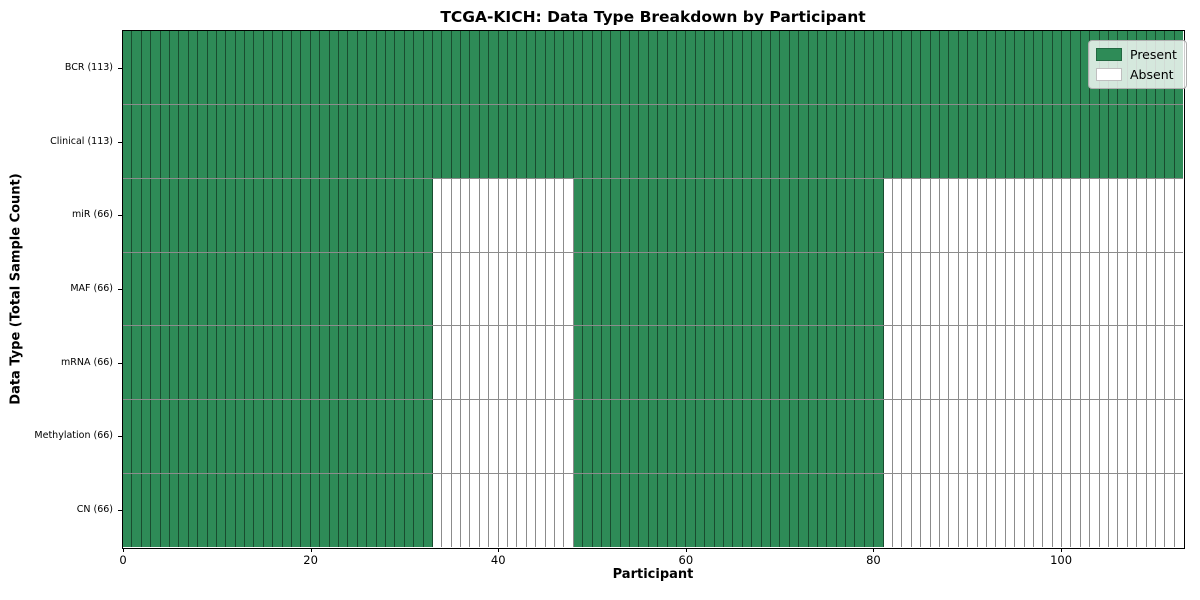 This screenshot has height=600, width=1200. Describe the element at coordinates (873, 560) in the screenshot. I see `x-tick-label: 80` at that location.